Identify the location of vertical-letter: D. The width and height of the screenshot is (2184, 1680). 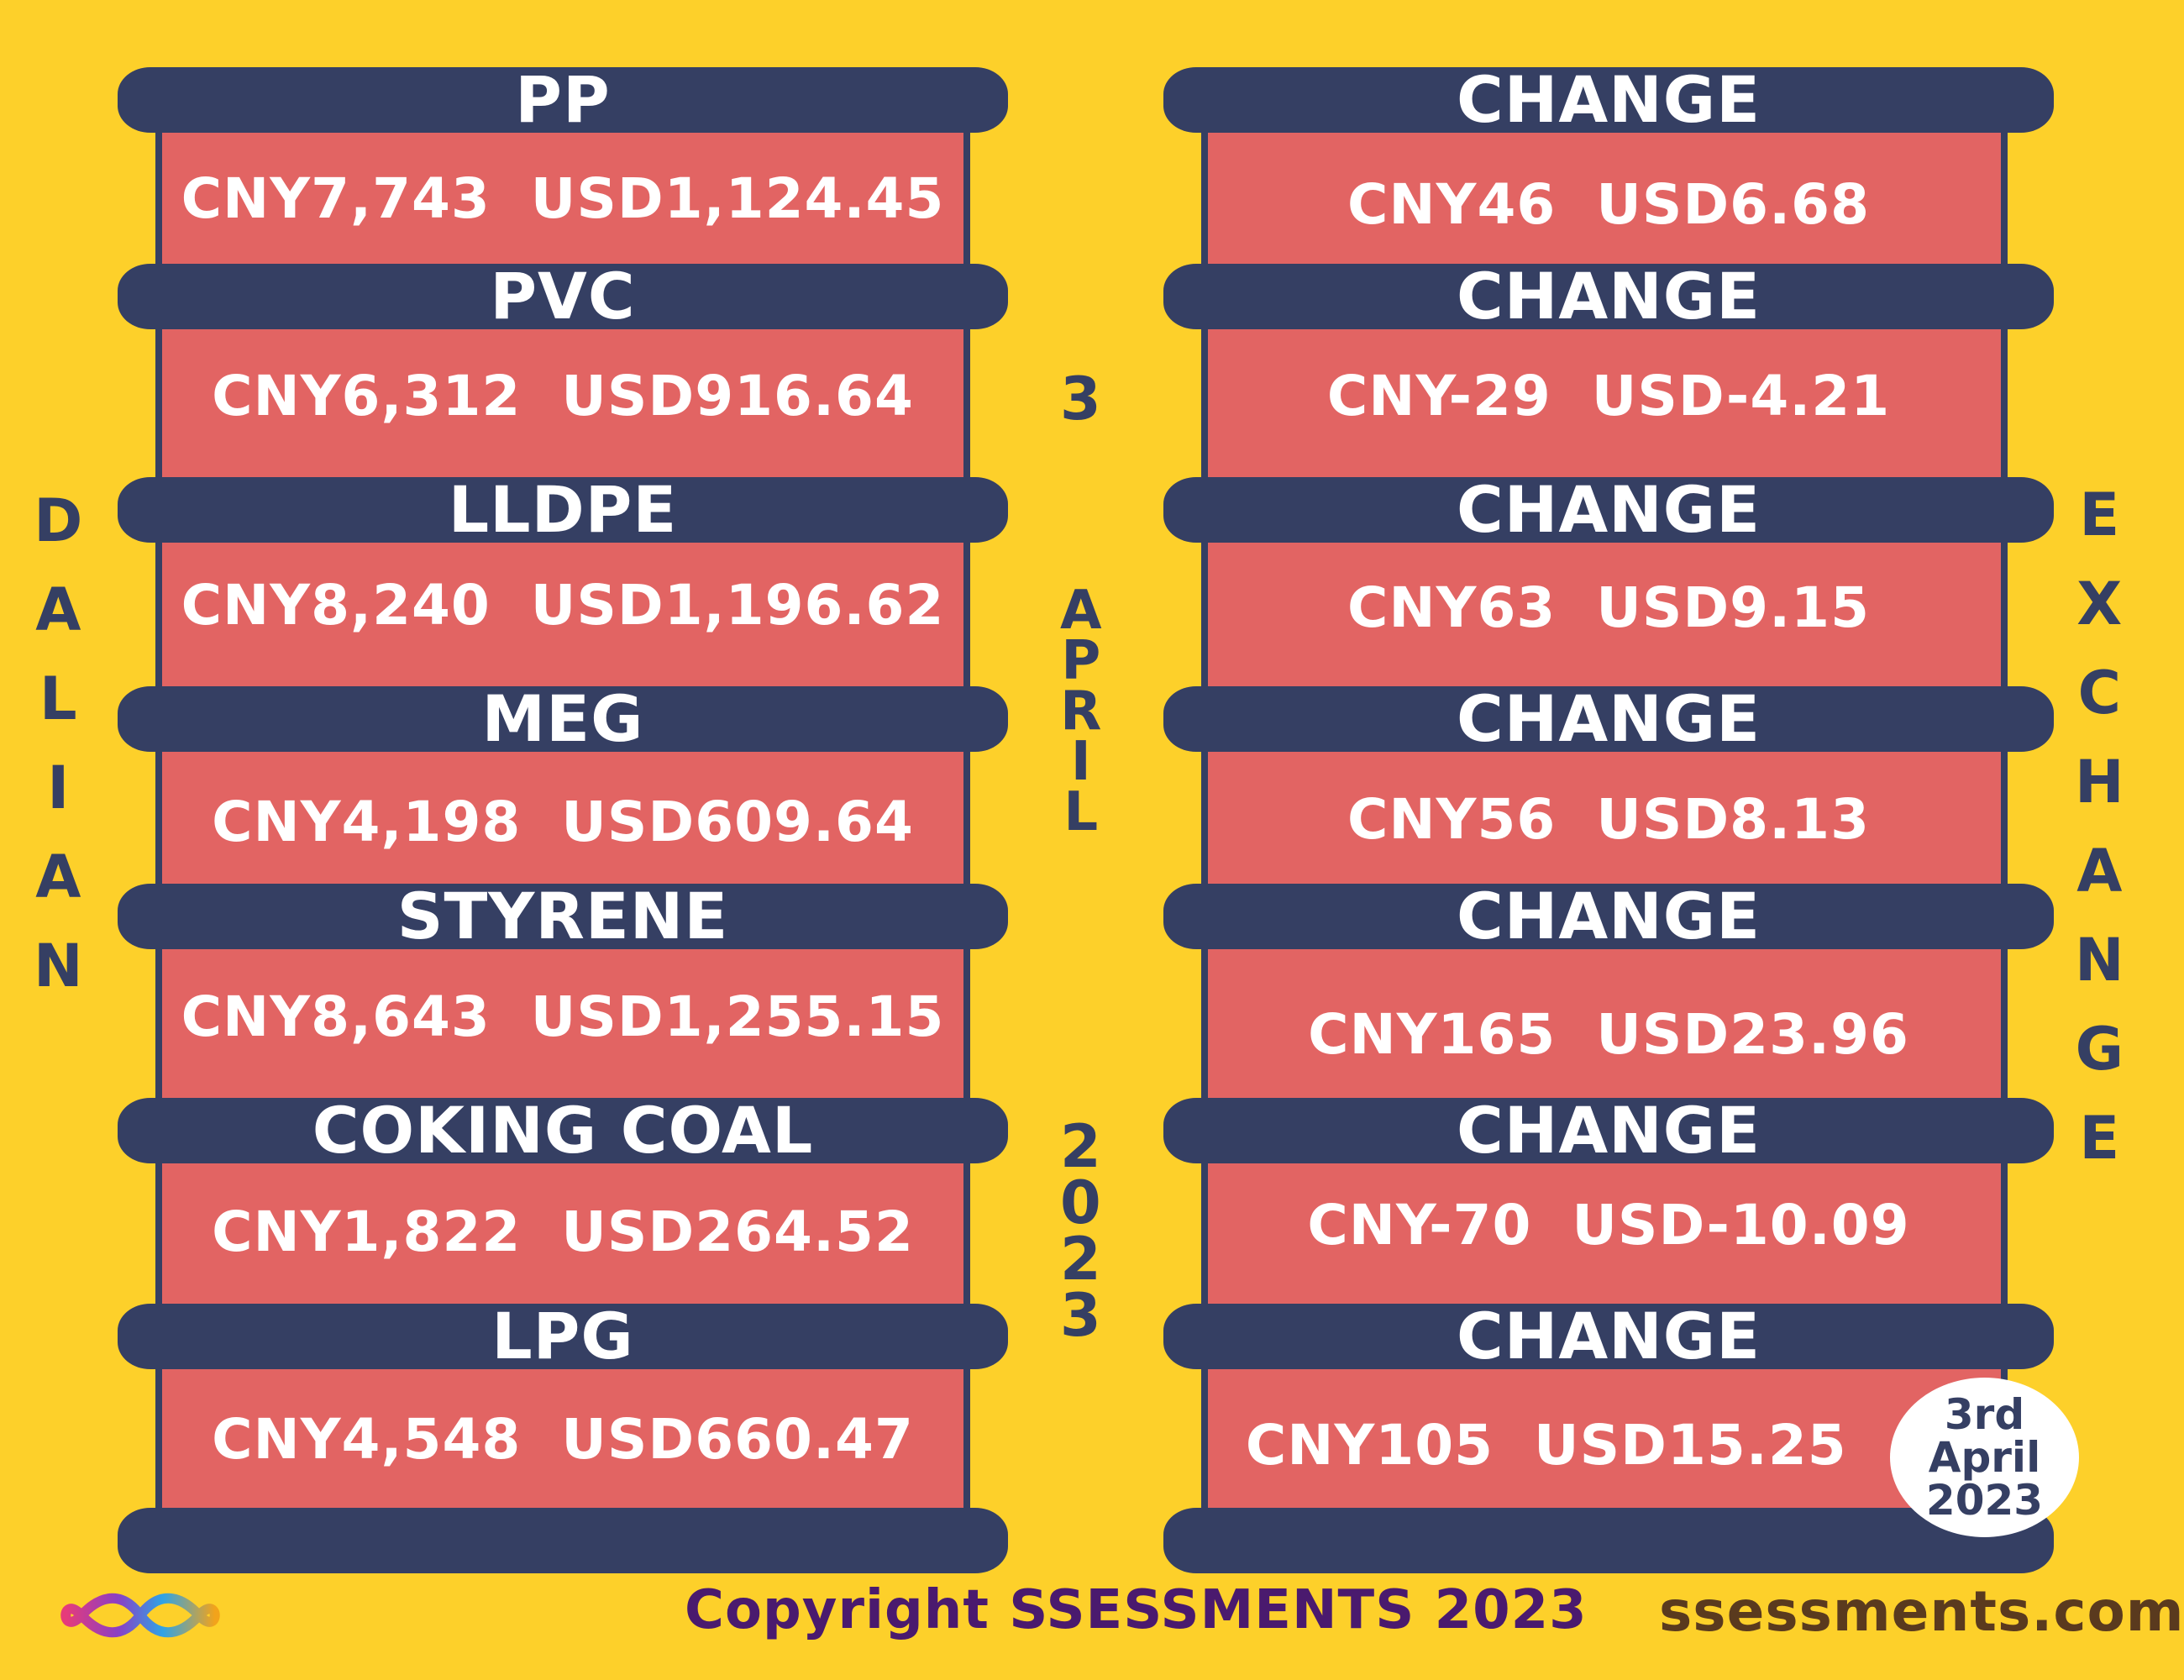
(58, 520).